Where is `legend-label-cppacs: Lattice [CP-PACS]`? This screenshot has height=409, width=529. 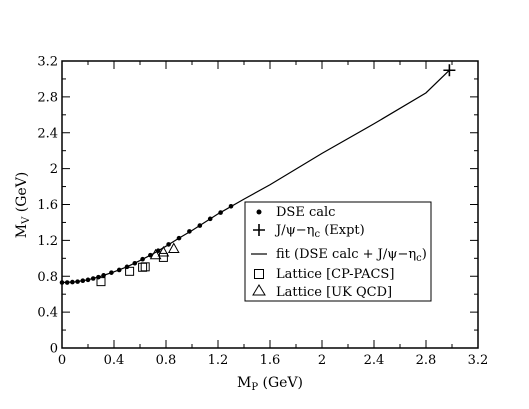 legend-label-cppacs: Lattice [CP-PACS] is located at coordinates (335, 274).